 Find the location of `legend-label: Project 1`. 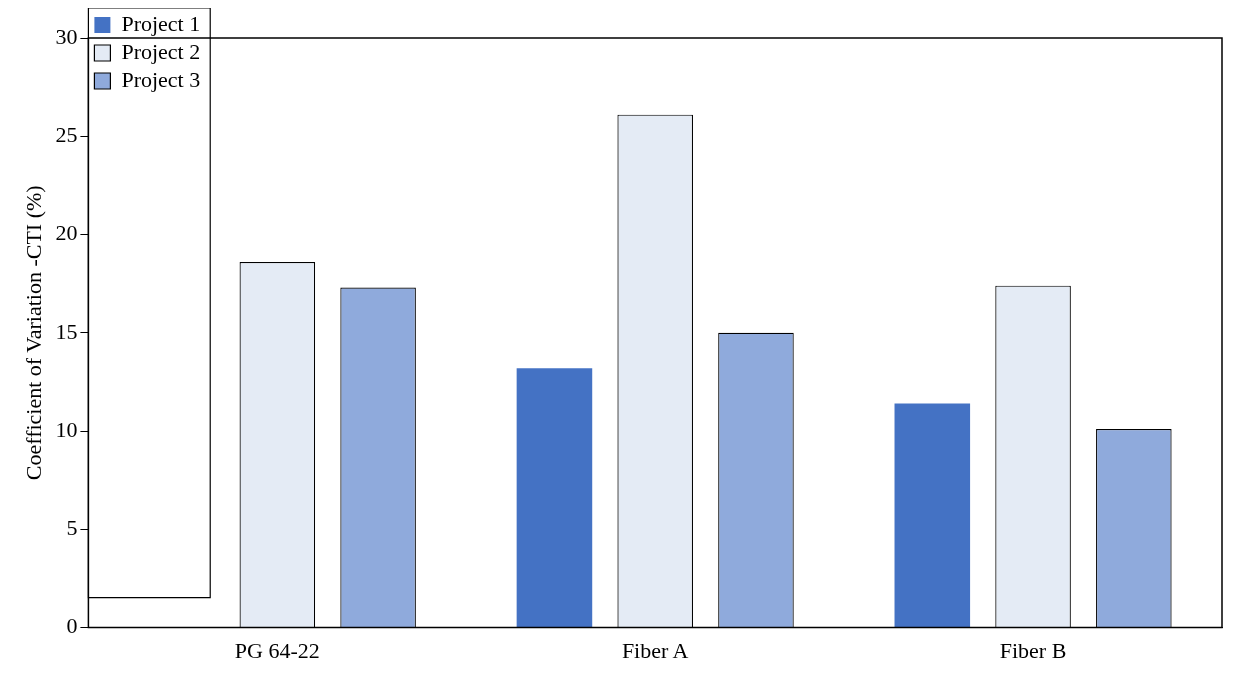

legend-label: Project 1 is located at coordinates (161, 23).